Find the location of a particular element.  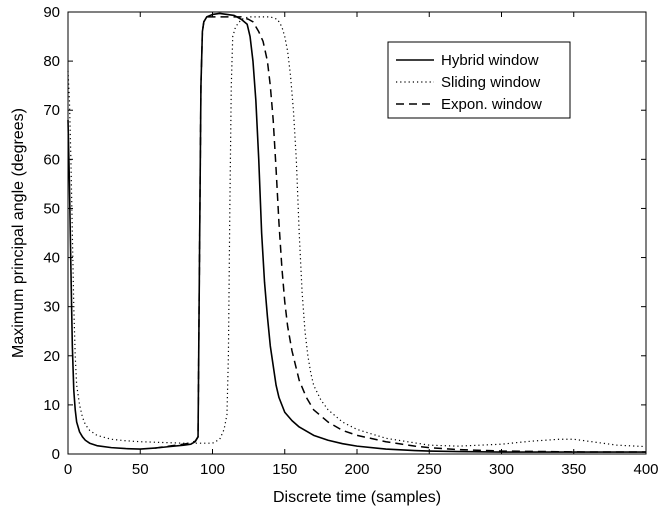

legend-label-expon-window: Expon. window is located at coordinates (491, 104).